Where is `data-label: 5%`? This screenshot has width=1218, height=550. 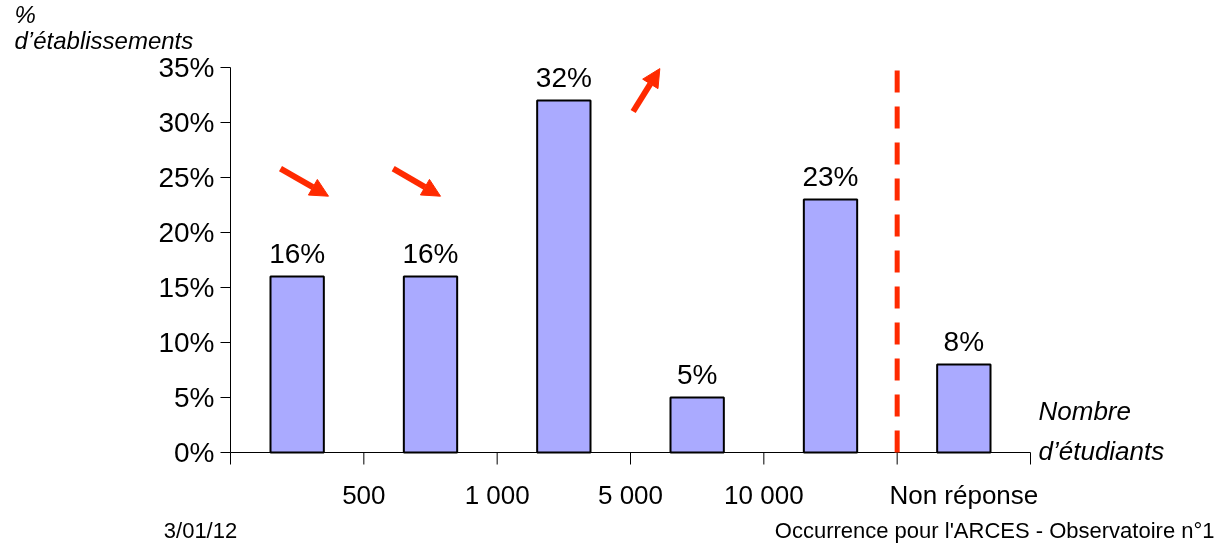
data-label: 5% is located at coordinates (697, 374).